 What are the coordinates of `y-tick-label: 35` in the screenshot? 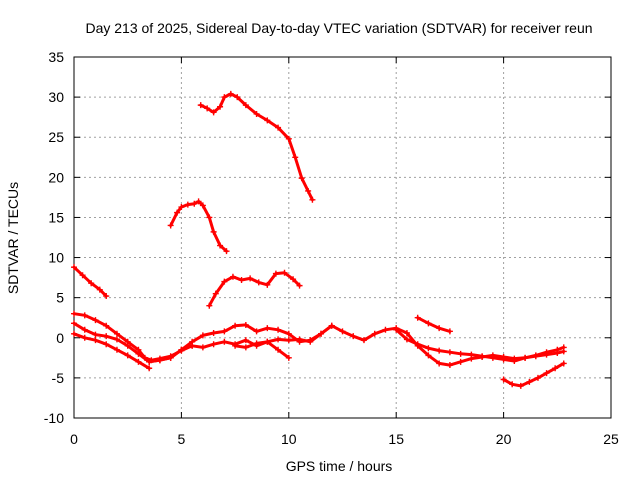 It's located at (56, 57).